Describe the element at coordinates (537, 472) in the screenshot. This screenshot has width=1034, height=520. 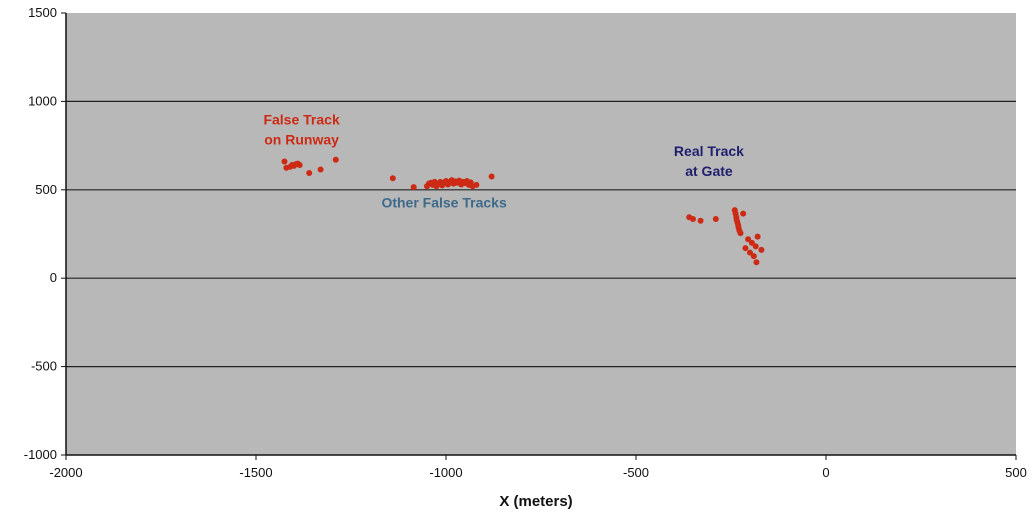
I see `x-tick-labels: -2000 -1500 -1000 -500 0 500` at that location.